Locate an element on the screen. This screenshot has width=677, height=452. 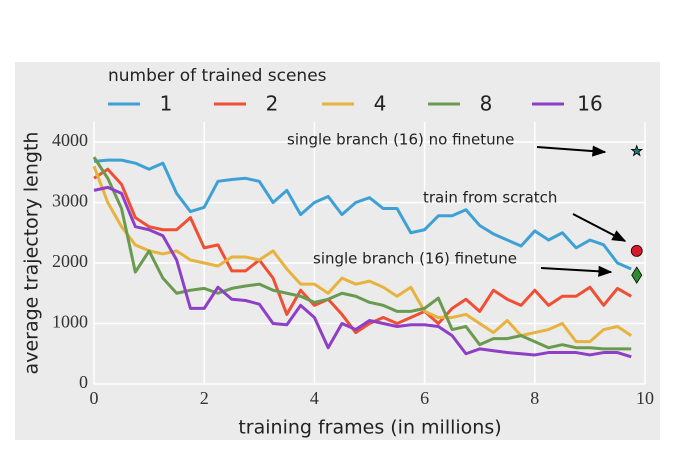
annotation: single branch (16) finetune is located at coordinates (415, 259).